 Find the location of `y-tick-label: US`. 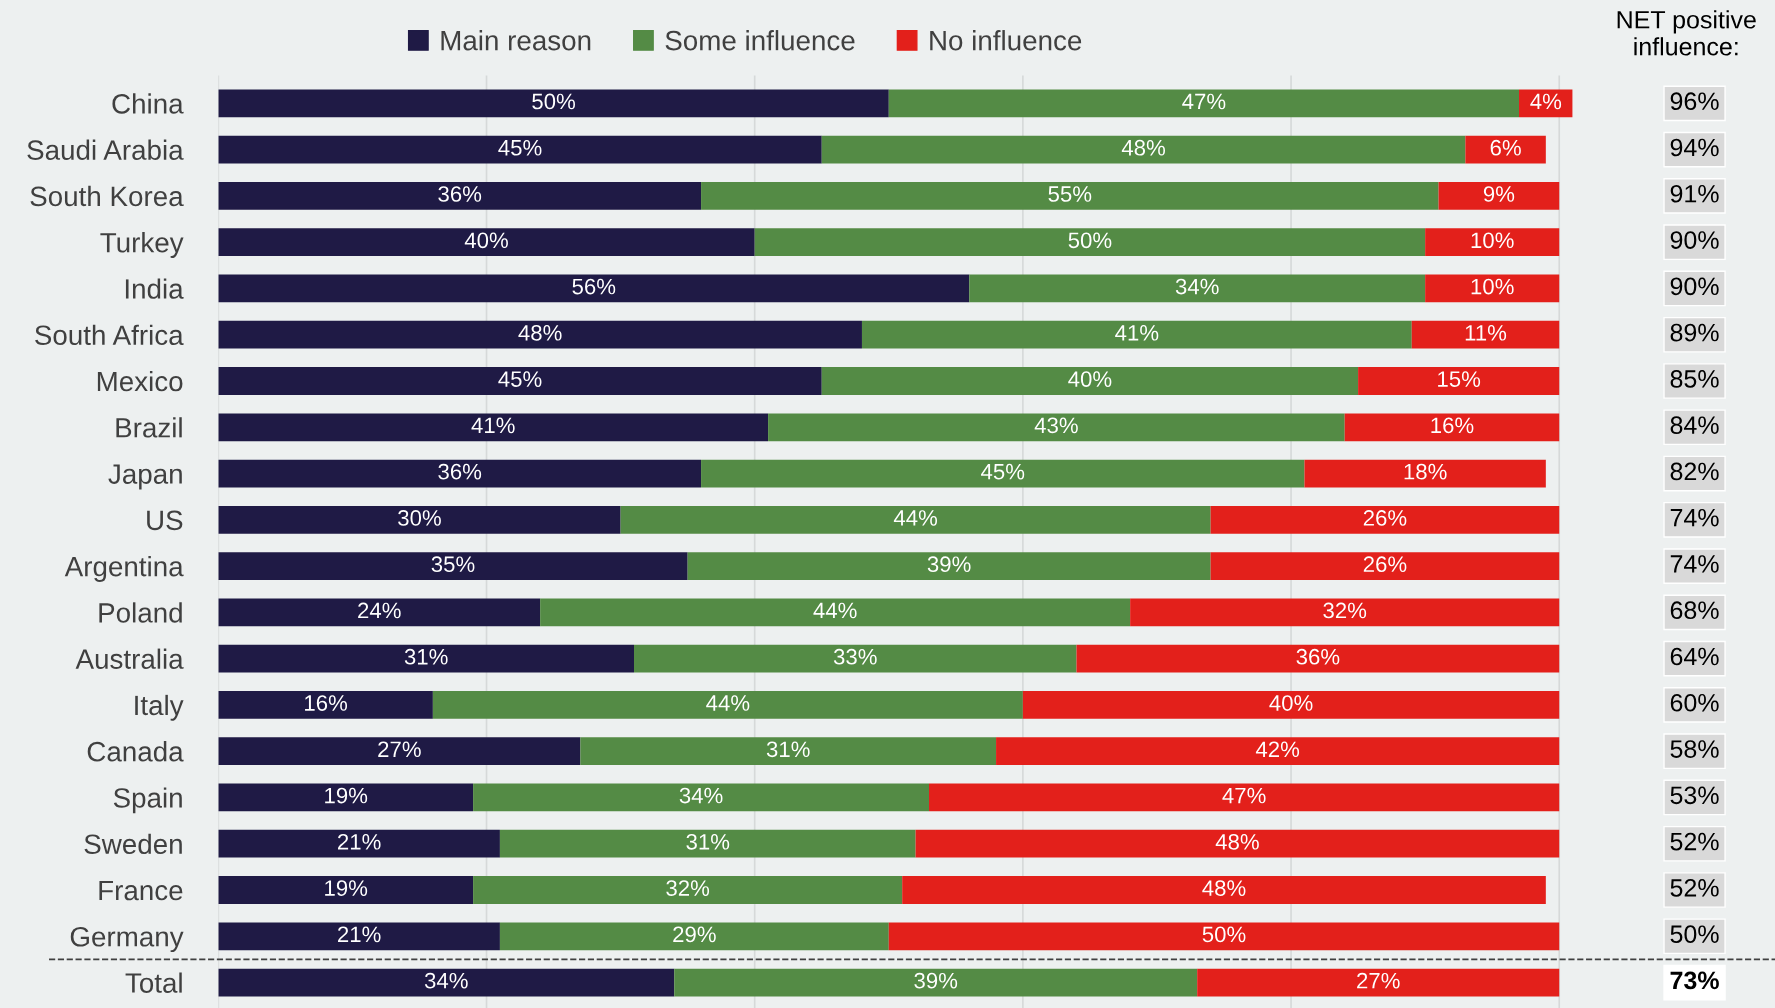

y-tick-label: US is located at coordinates (165, 520).